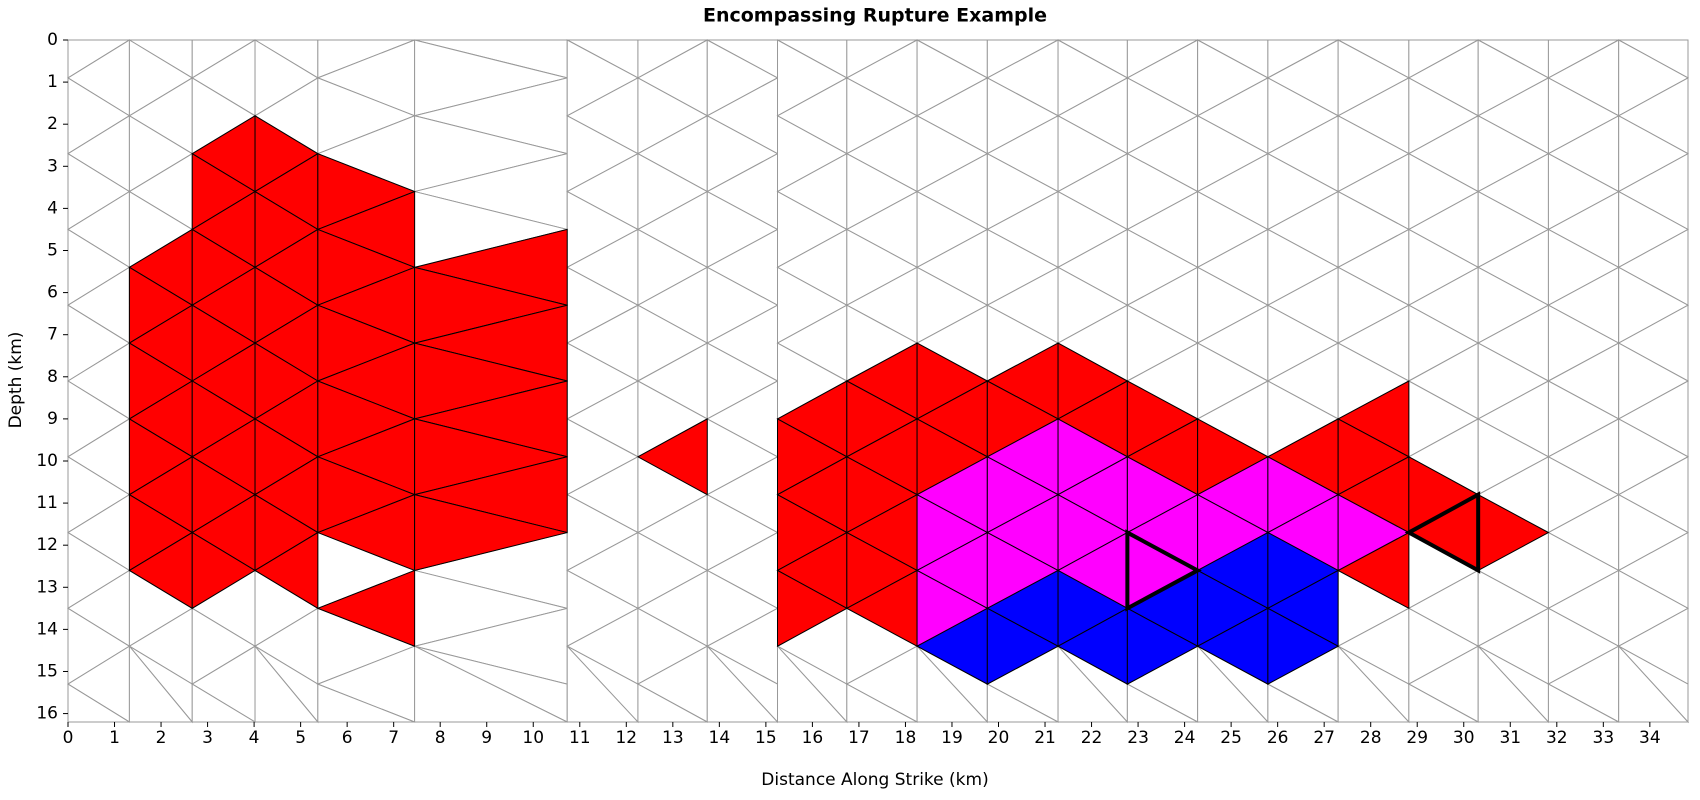  Describe the element at coordinates (16, 380) in the screenshot. I see `y-axis-label: Depth (km)` at that location.